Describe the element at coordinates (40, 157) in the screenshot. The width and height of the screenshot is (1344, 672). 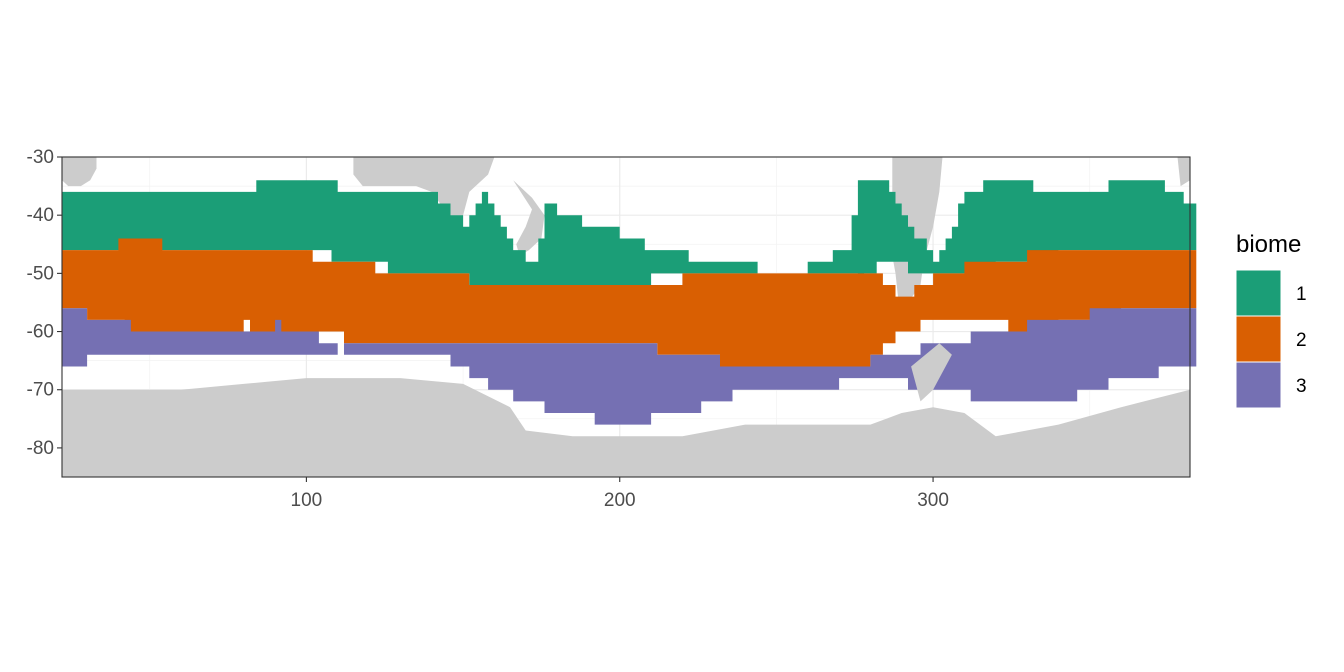
I see `y-tick-label: -30` at that location.